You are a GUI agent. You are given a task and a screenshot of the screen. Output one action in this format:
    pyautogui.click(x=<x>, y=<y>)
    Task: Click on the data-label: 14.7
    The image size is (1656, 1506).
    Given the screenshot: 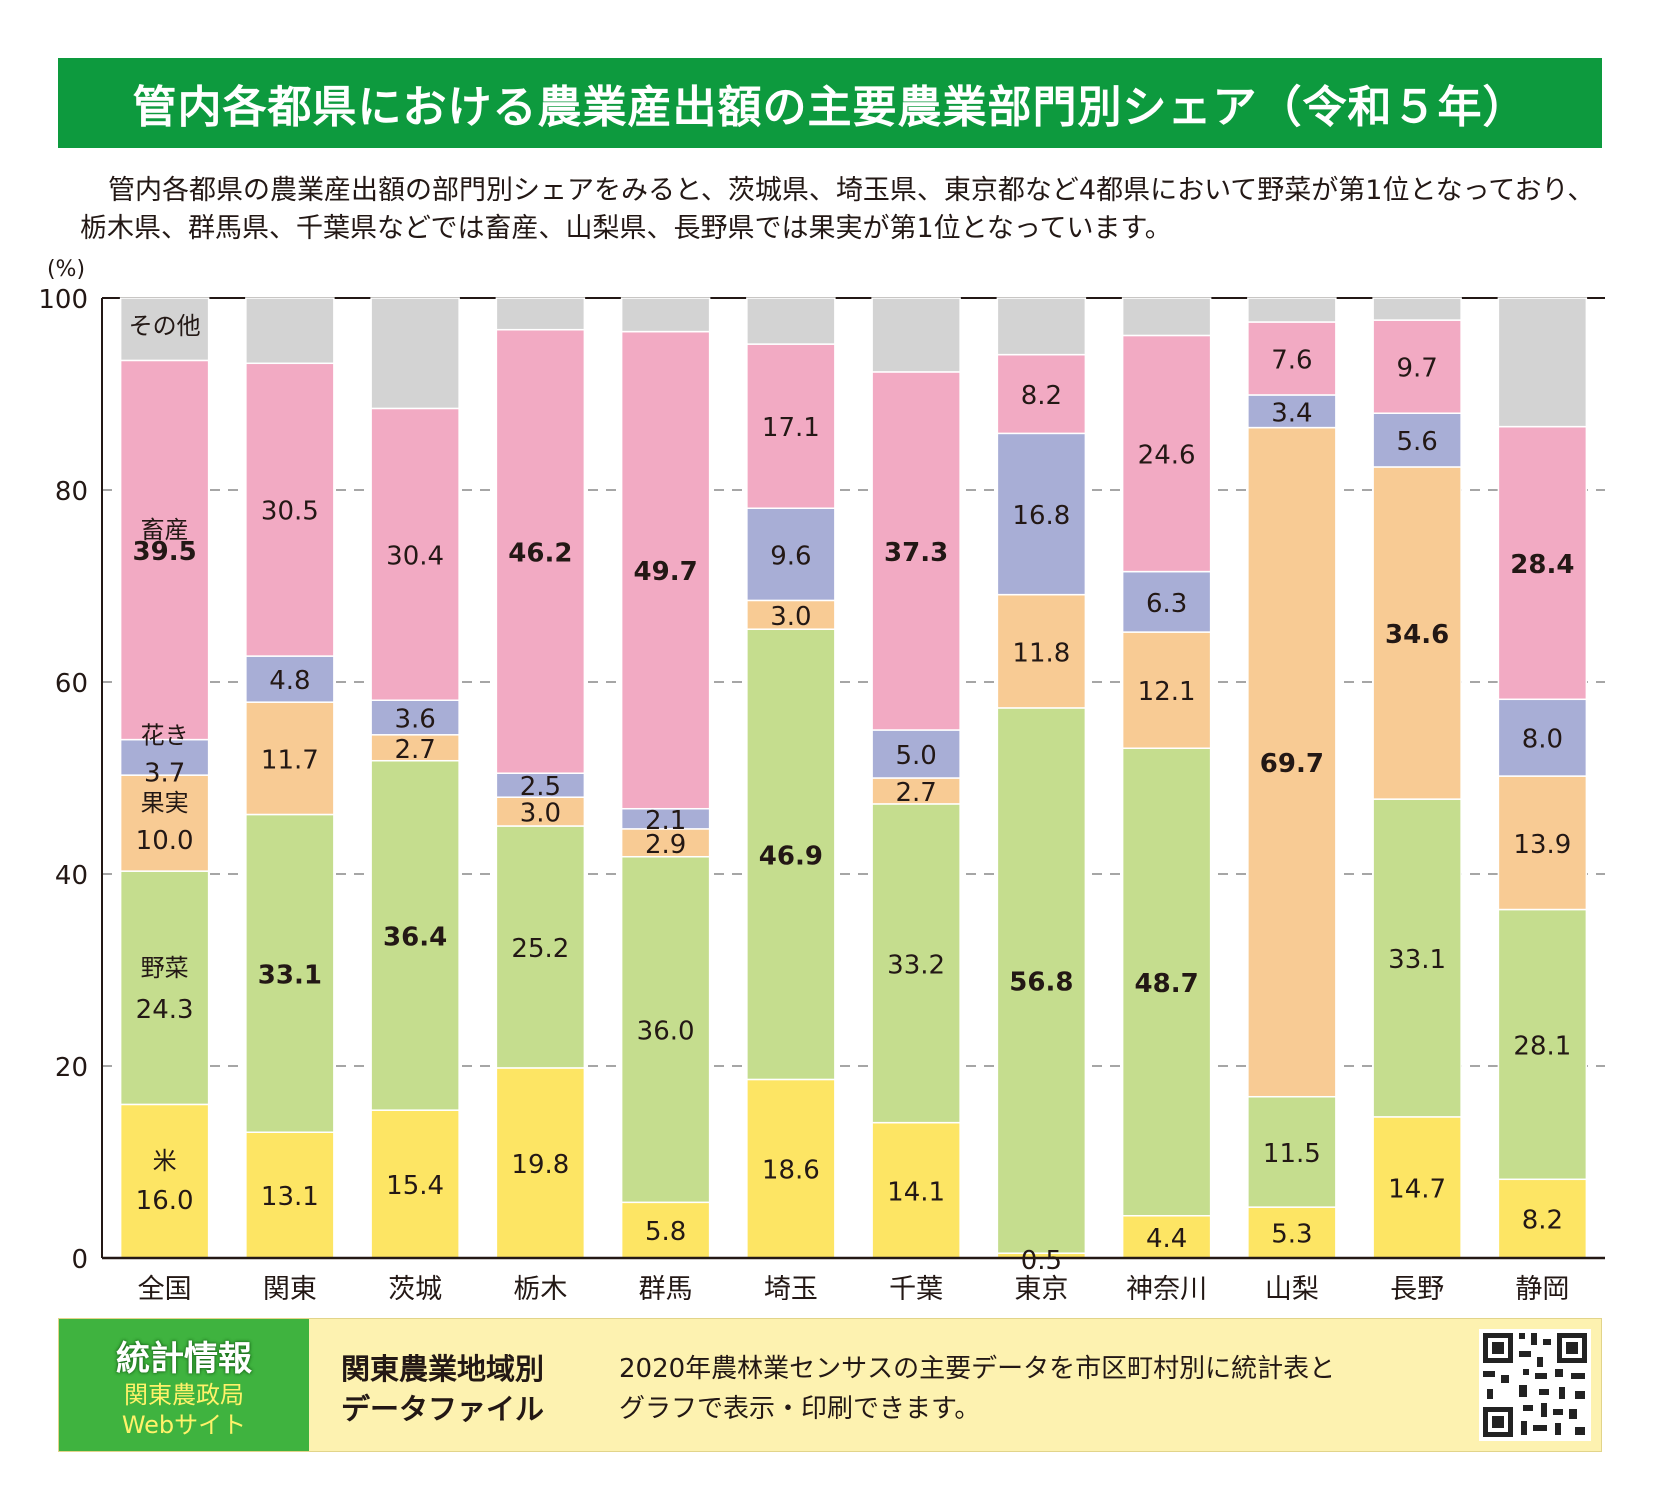 What is the action you would take?
    pyautogui.click(x=1417, y=1189)
    